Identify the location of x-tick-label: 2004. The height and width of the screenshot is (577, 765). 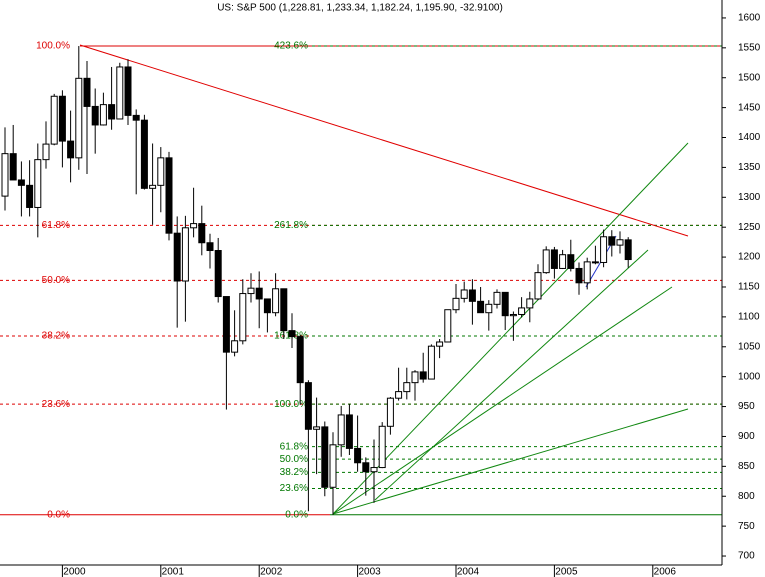
(468, 572).